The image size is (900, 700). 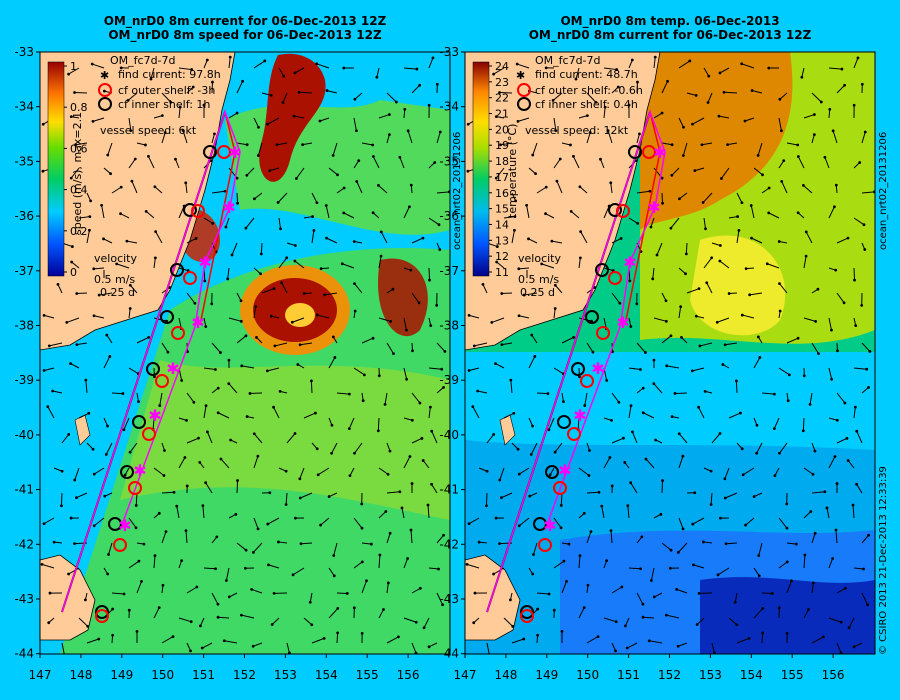 I want to click on right-velocity-scale: 0.5 m/s, so click(x=538, y=279).